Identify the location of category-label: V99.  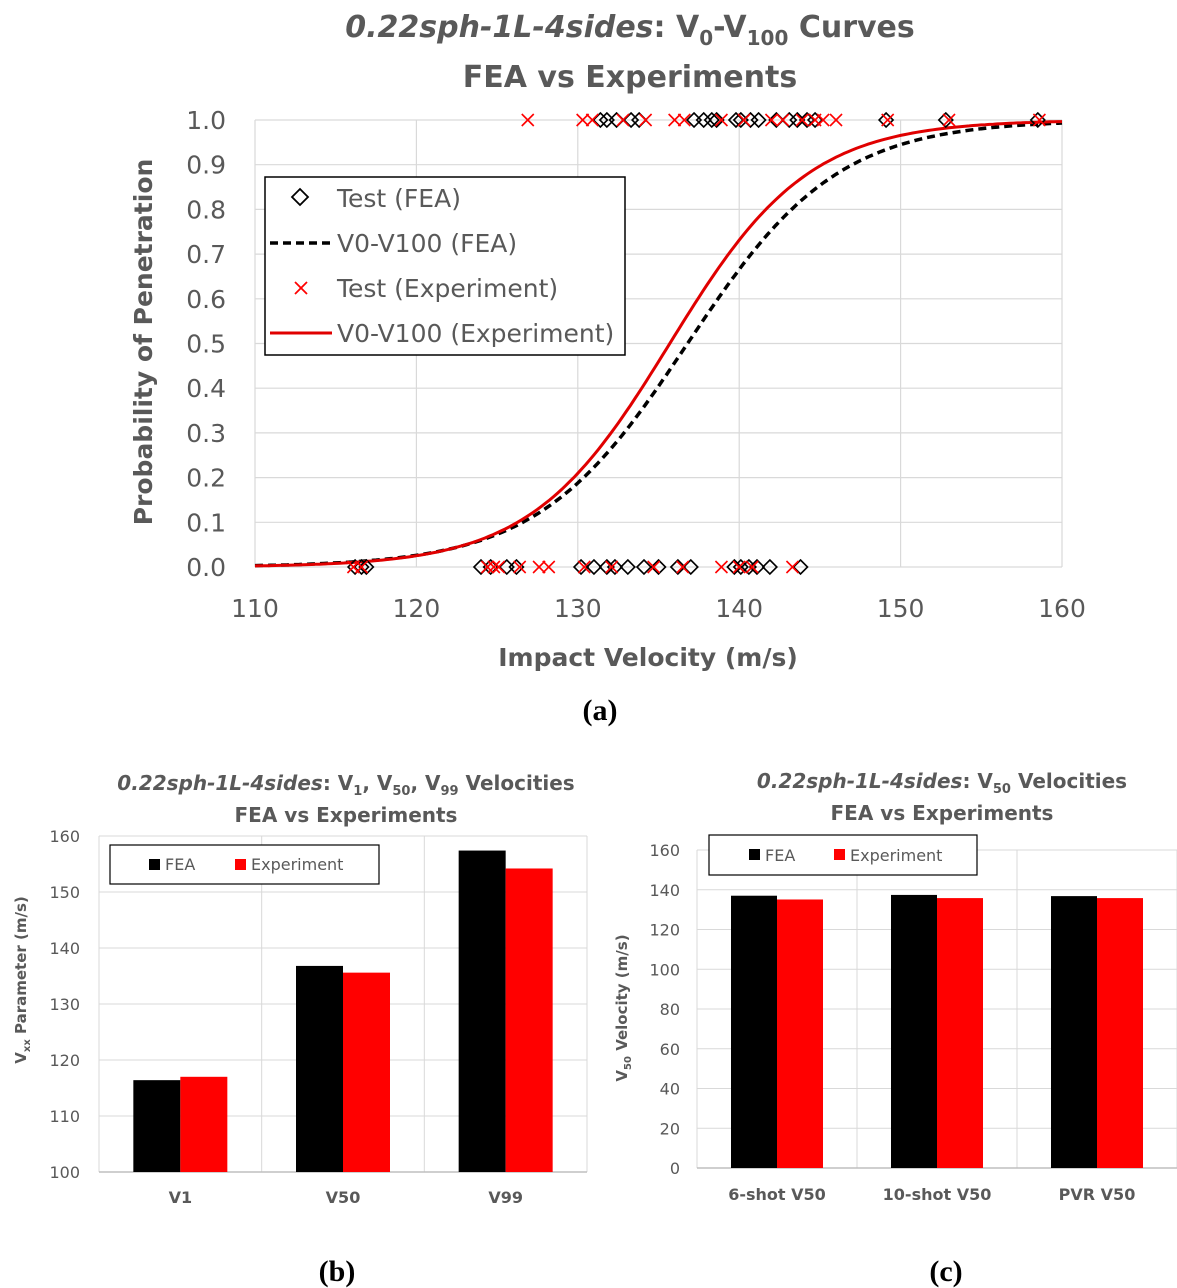
(505, 1197).